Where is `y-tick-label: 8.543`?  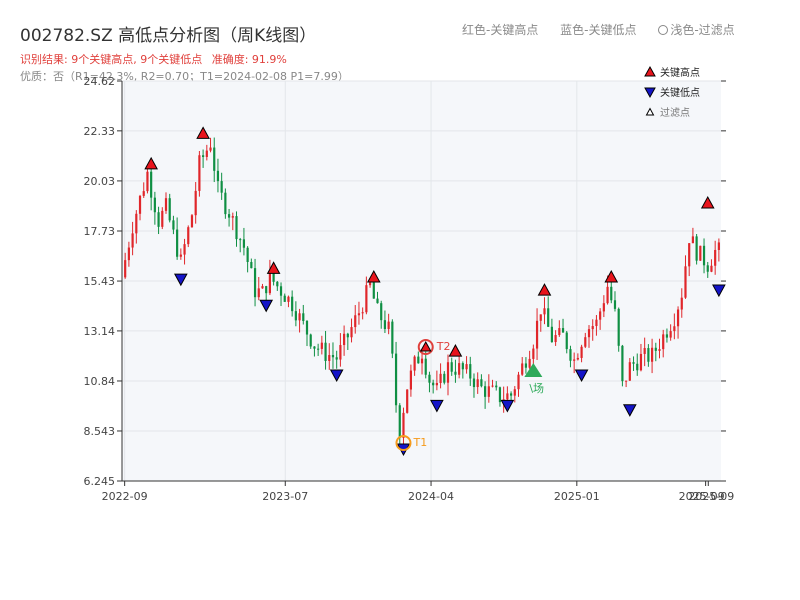
y-tick-label: 8.543 is located at coordinates (100, 431).